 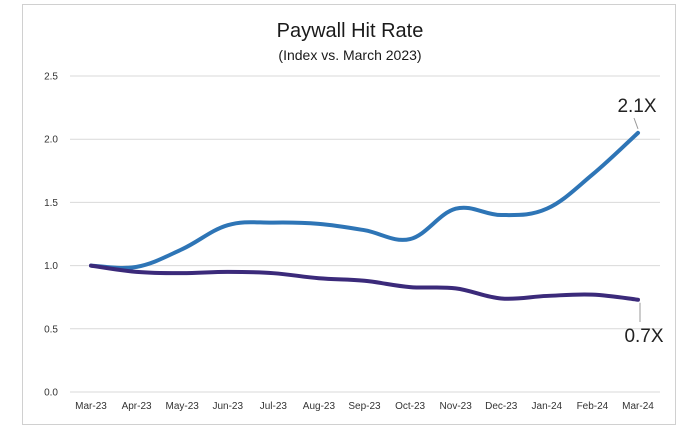 I want to click on x-tick-label: Apr-23, so click(x=137, y=406).